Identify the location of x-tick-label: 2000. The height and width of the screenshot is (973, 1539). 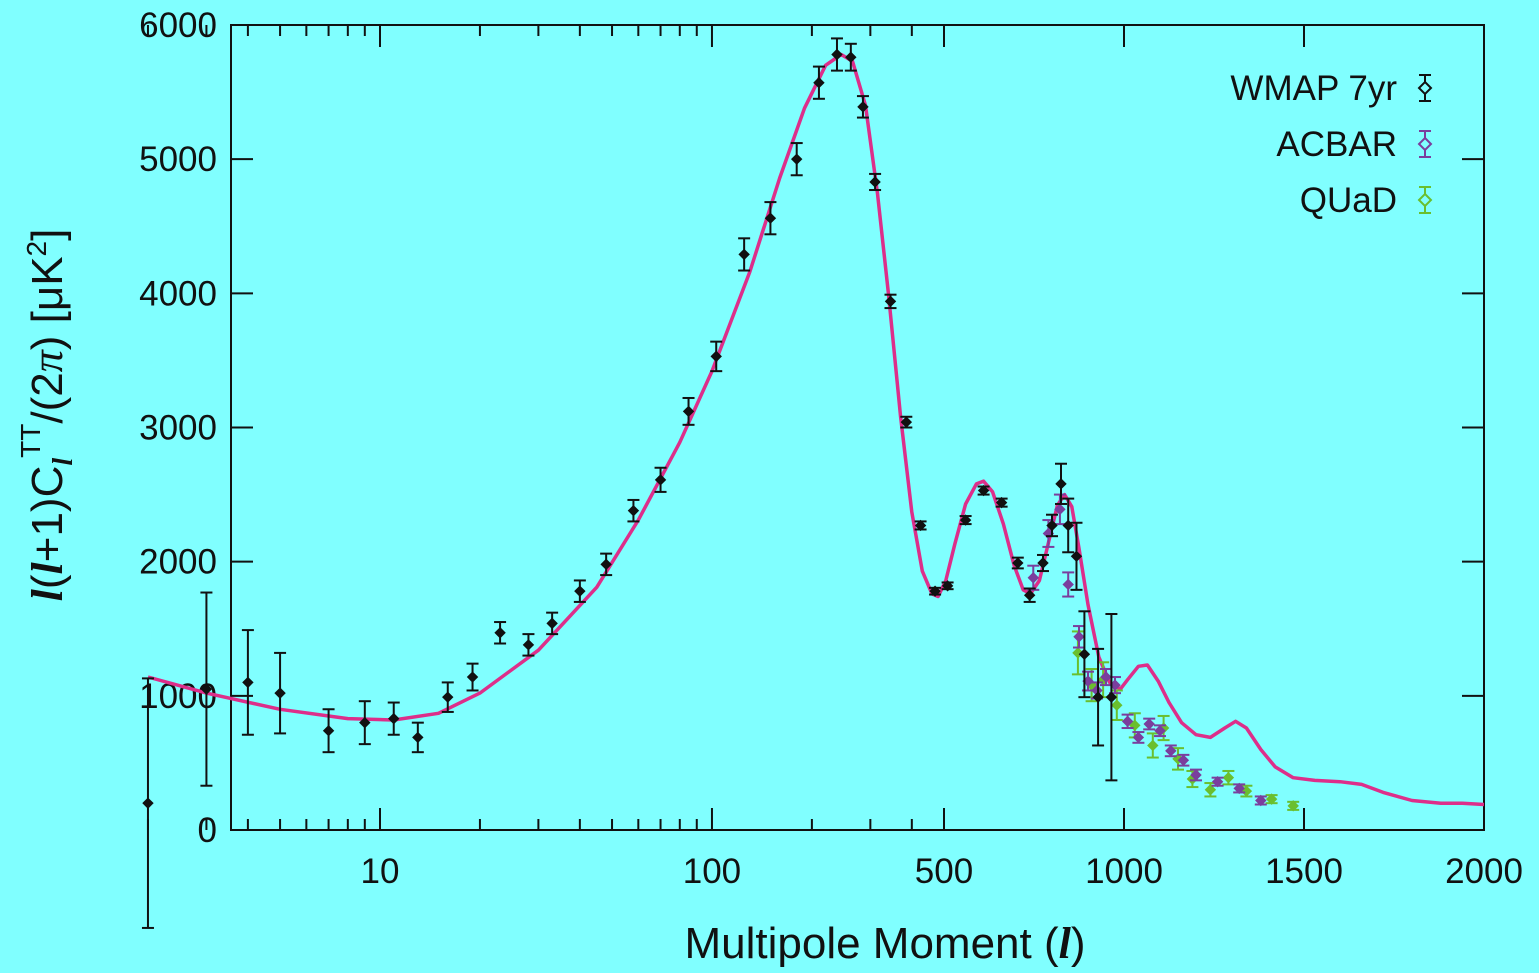
(1484, 871).